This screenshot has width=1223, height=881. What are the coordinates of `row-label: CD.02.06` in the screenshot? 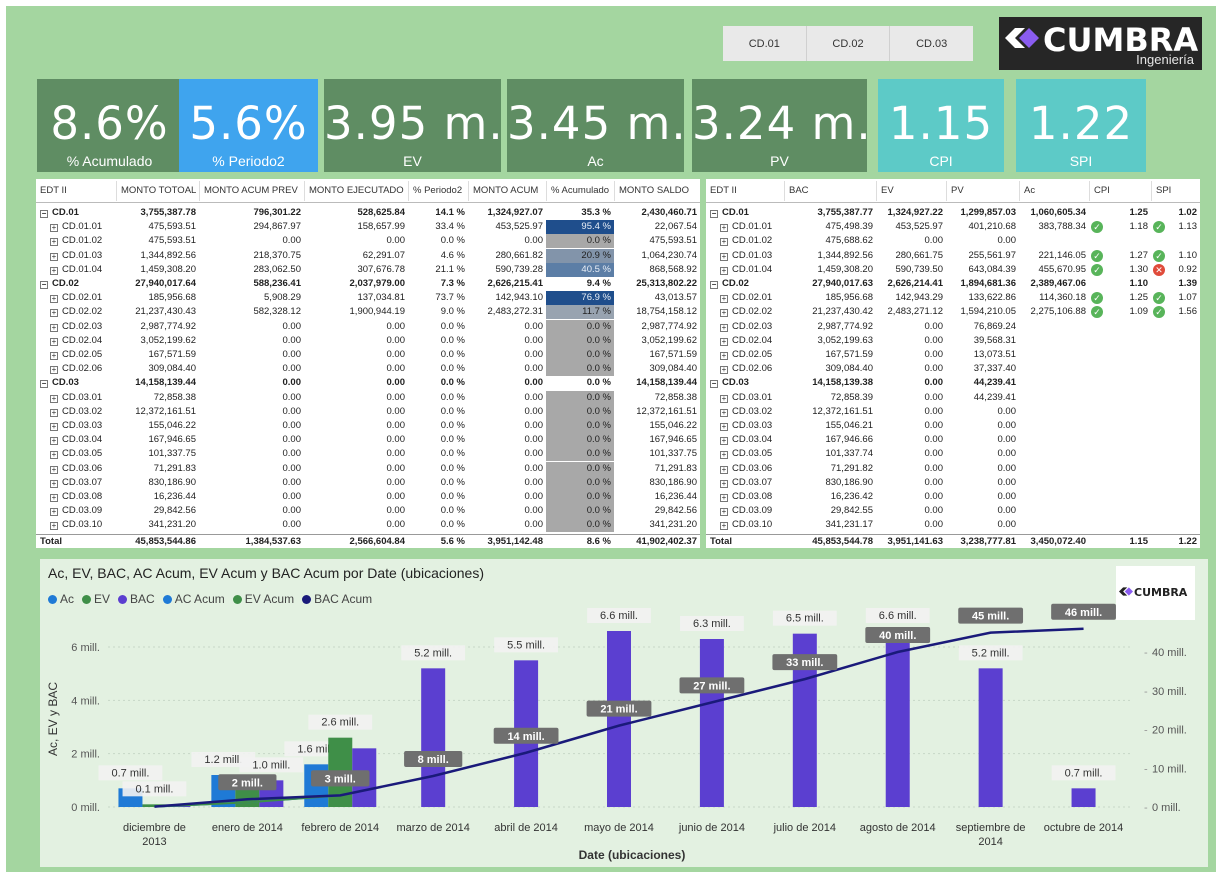 It's located at (82, 369).